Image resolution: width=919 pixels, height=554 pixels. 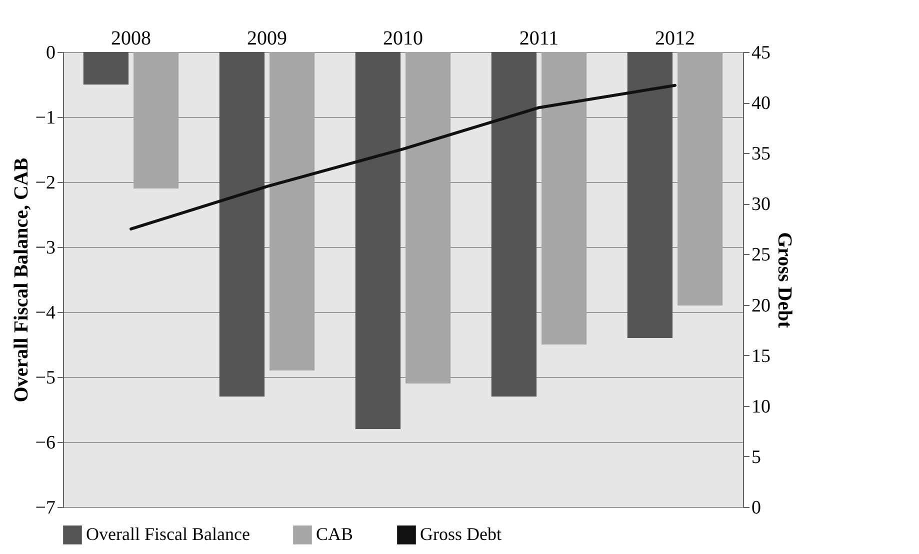 What do you see at coordinates (45, 118) in the screenshot?
I see `y-tick-label: −1` at bounding box center [45, 118].